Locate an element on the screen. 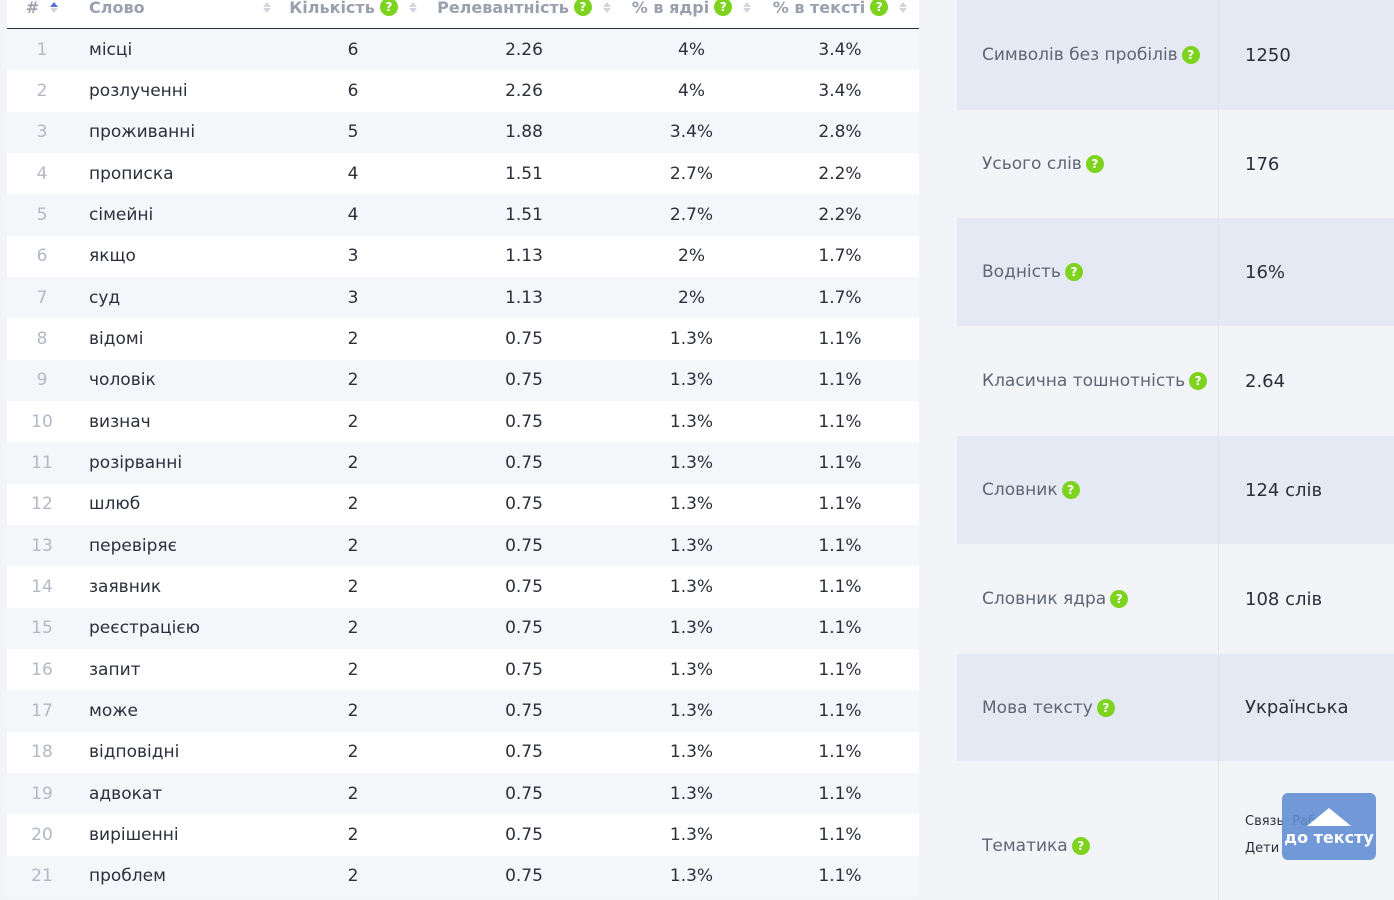 Image resolution: width=1394 pixels, height=900 pixels. table-row: 2 розлученні 6 2.26 4% 3.4% is located at coordinates (463, 91).